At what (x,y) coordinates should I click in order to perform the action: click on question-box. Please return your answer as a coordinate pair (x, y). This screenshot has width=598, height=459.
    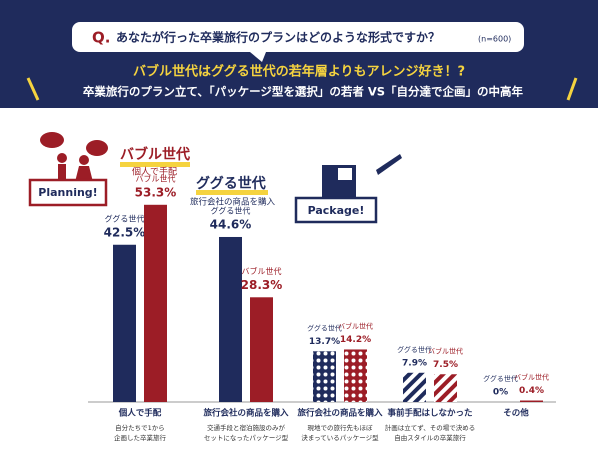
    Looking at the image, I should click on (298, 37).